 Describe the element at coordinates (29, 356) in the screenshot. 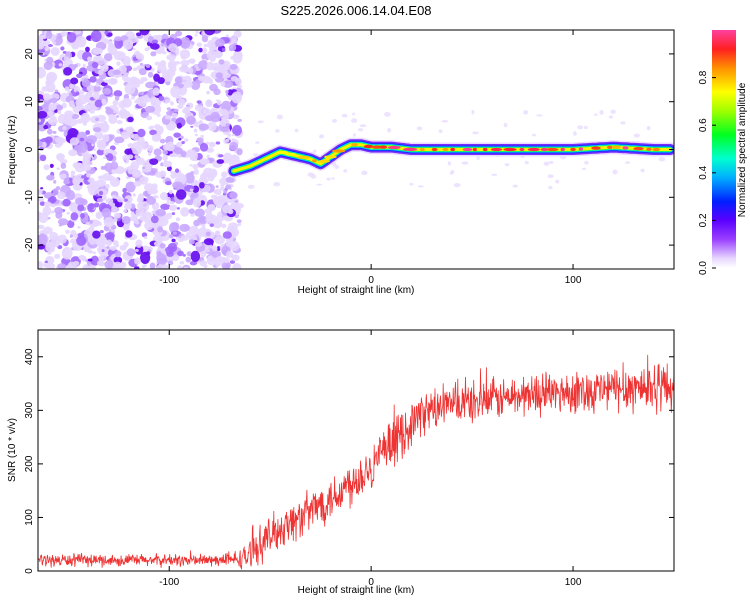

I see `bottom-y-tick-label: 400` at that location.